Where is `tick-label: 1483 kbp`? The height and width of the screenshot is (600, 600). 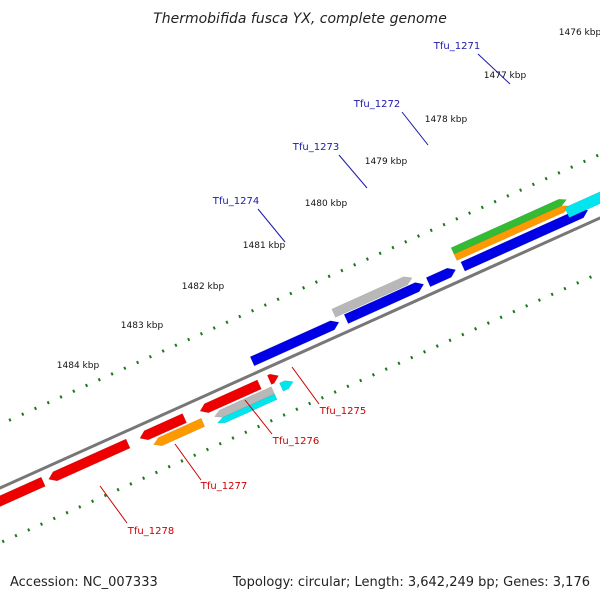
tick-label: 1483 kbp is located at coordinates (142, 326).